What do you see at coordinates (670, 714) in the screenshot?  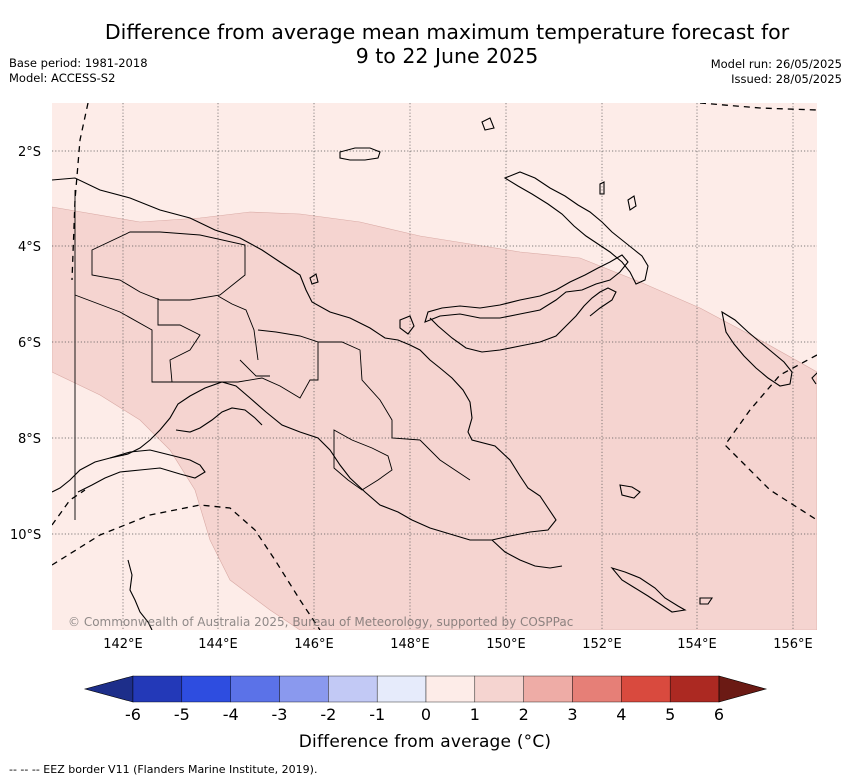 I see `colorbar-tick-label: 5` at bounding box center [670, 714].